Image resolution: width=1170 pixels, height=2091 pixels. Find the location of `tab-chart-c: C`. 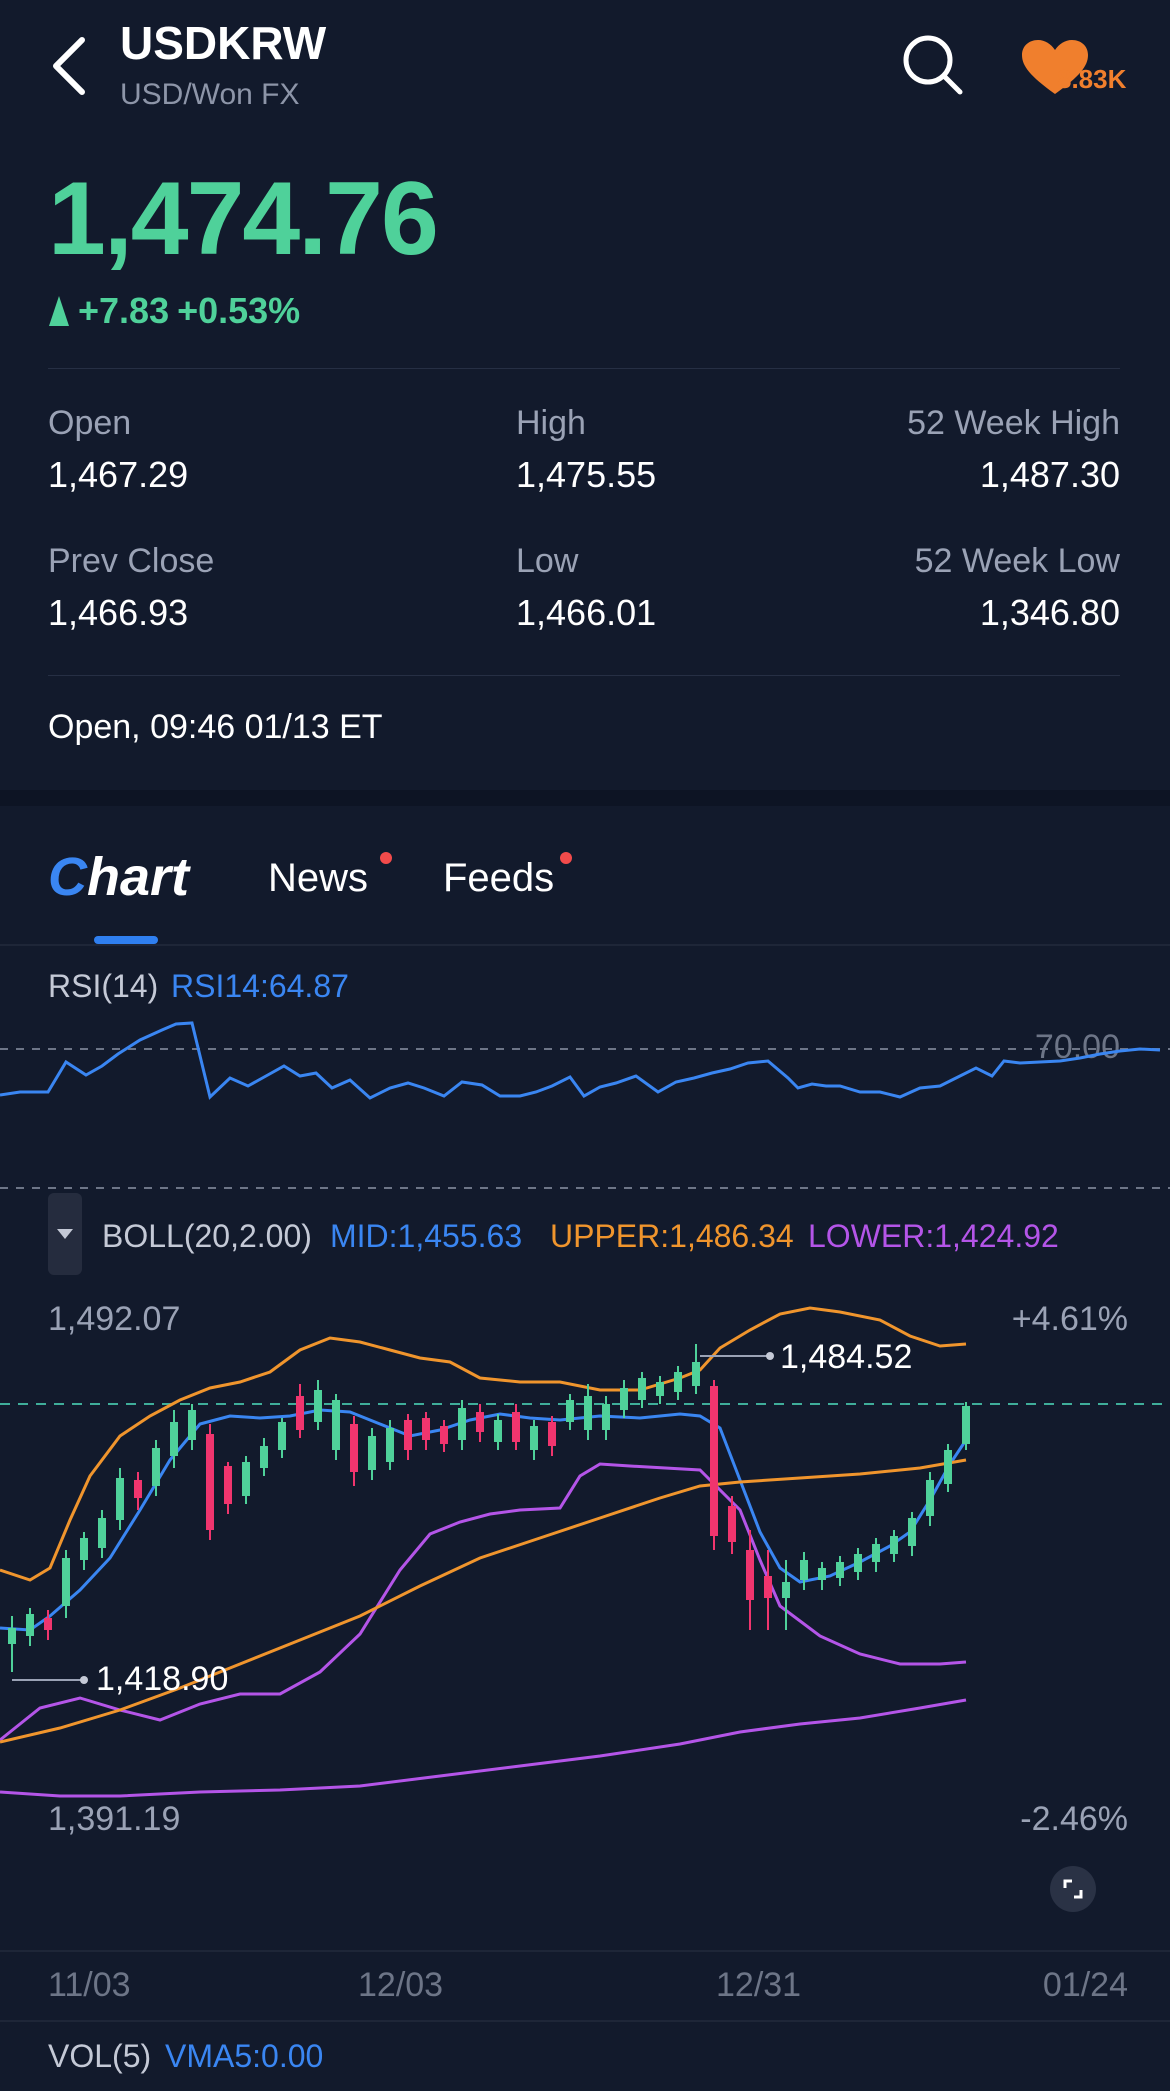

tab-chart-c: C is located at coordinates (67, 877).